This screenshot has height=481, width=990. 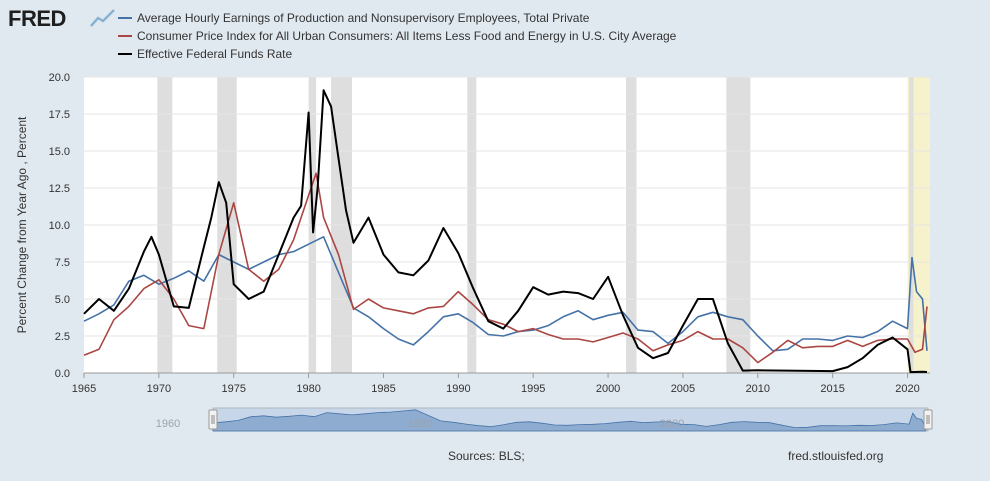 I want to click on fred-logo: FRED, so click(x=62, y=18).